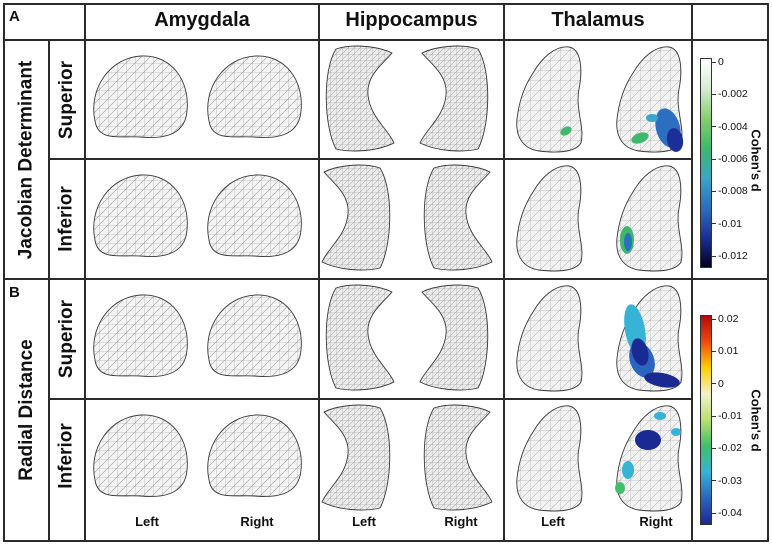 This screenshot has height=544, width=772. I want to click on row-title-jacobian-text: Jacobian Determinant, so click(26, 159).